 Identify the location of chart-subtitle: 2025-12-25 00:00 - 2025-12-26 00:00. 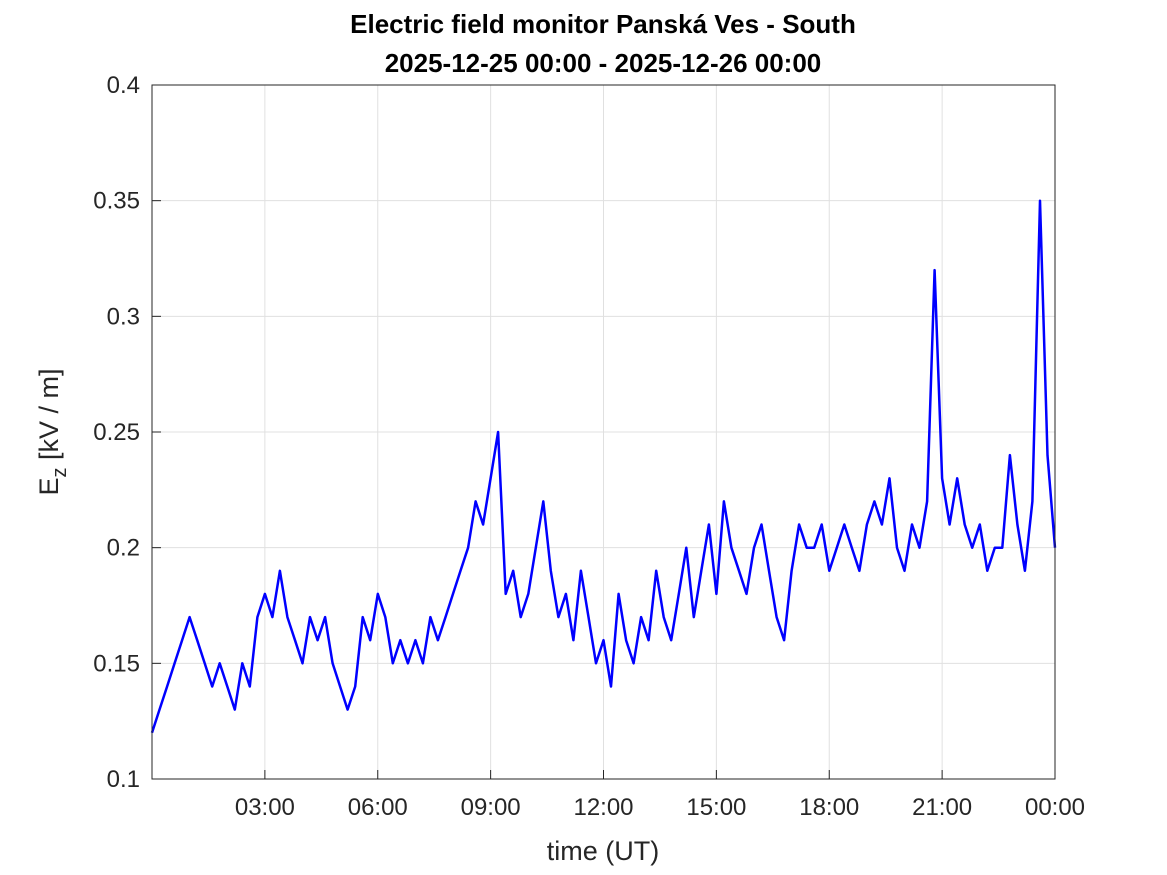
(603, 63).